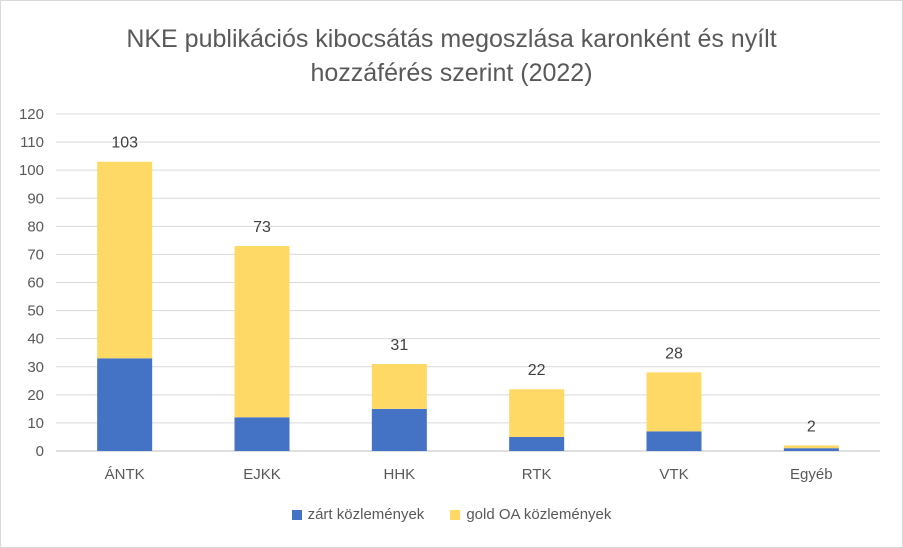  Describe the element at coordinates (399, 345) in the screenshot. I see `data-label-total: 31` at that location.